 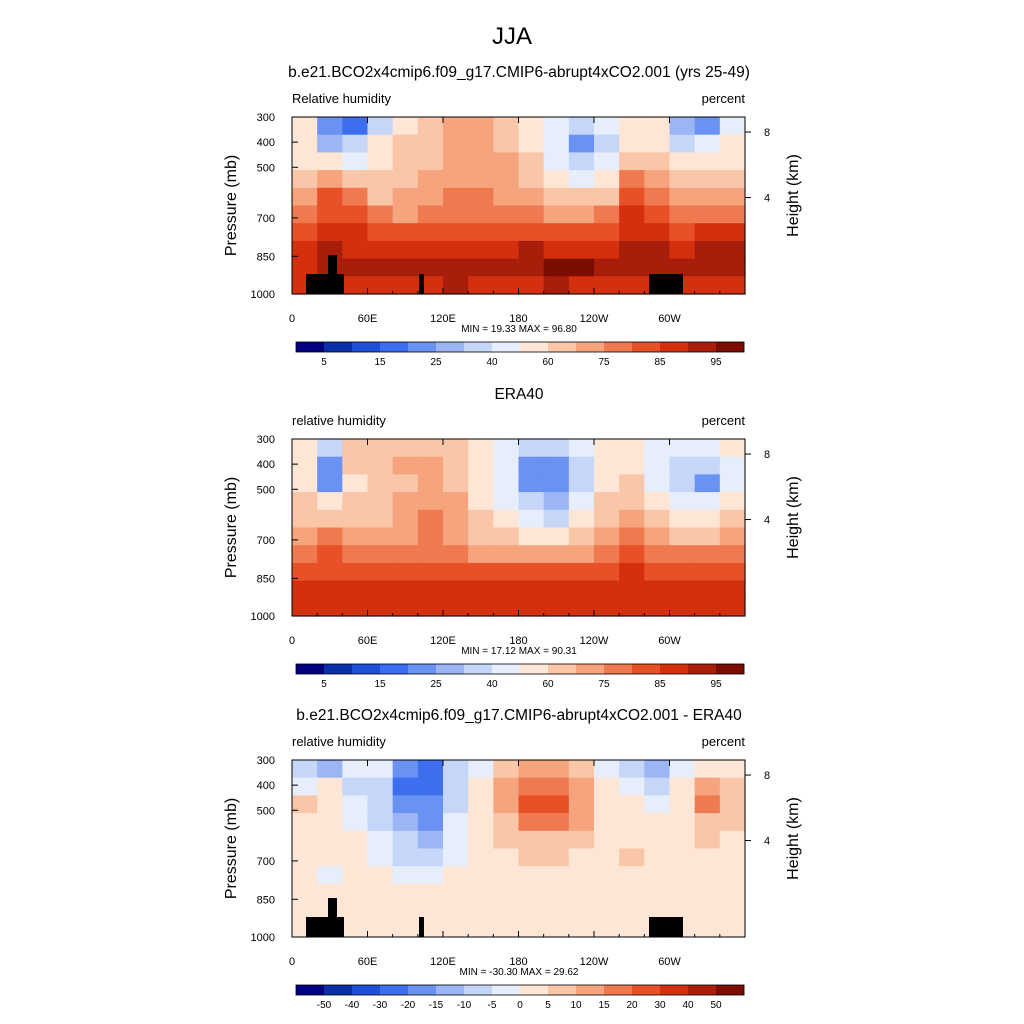 I want to click on x-tick-label: 180, so click(x=518, y=962).